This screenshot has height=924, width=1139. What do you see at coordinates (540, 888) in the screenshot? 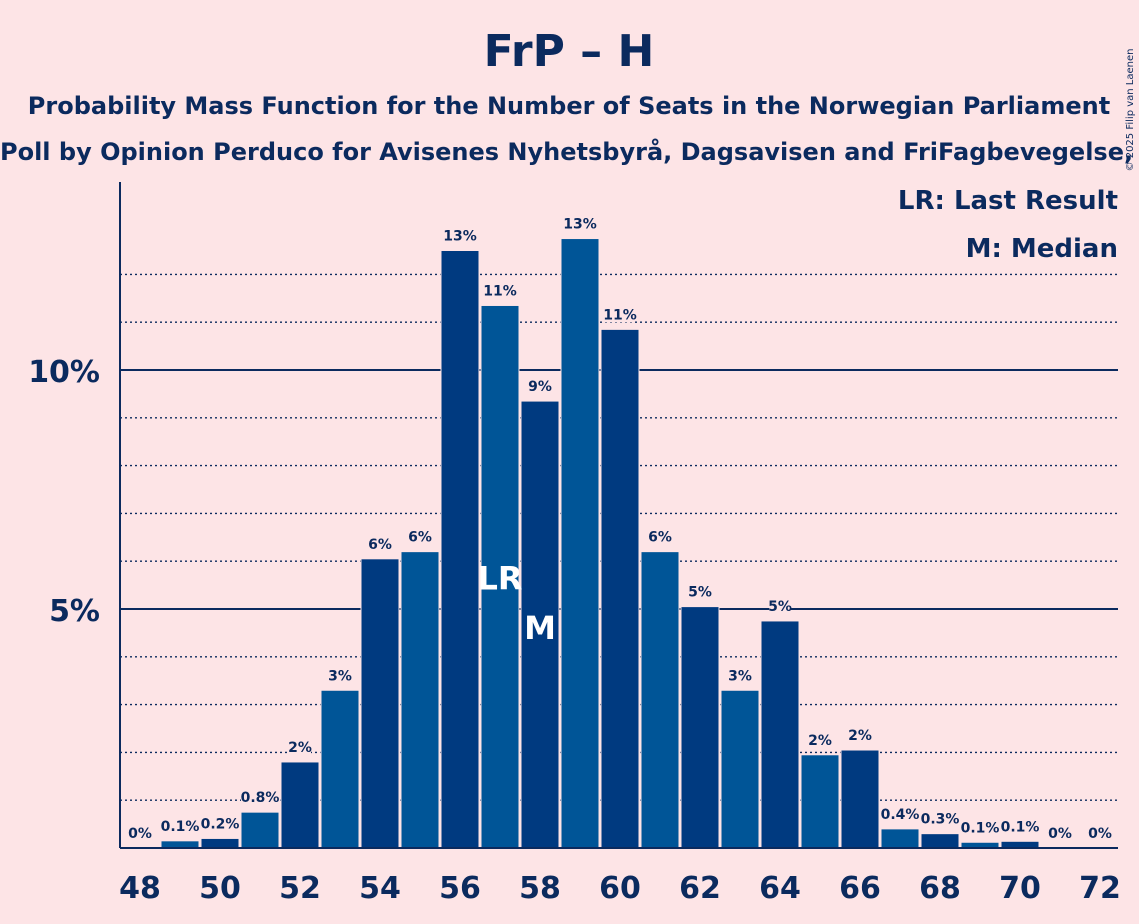
I see `x-tick-label: 58` at bounding box center [540, 888].